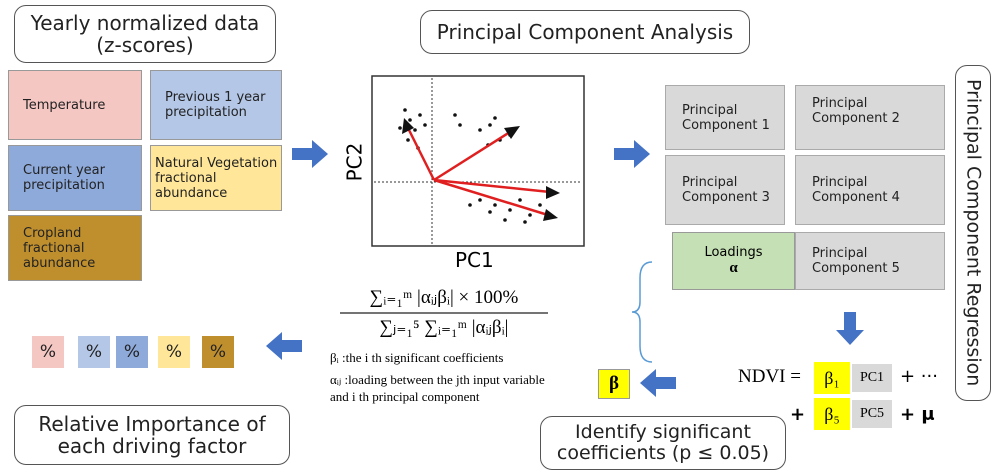  Describe the element at coordinates (216, 178) in the screenshot. I see `variable-box: Natural Vegetation fractional abundance` at that location.